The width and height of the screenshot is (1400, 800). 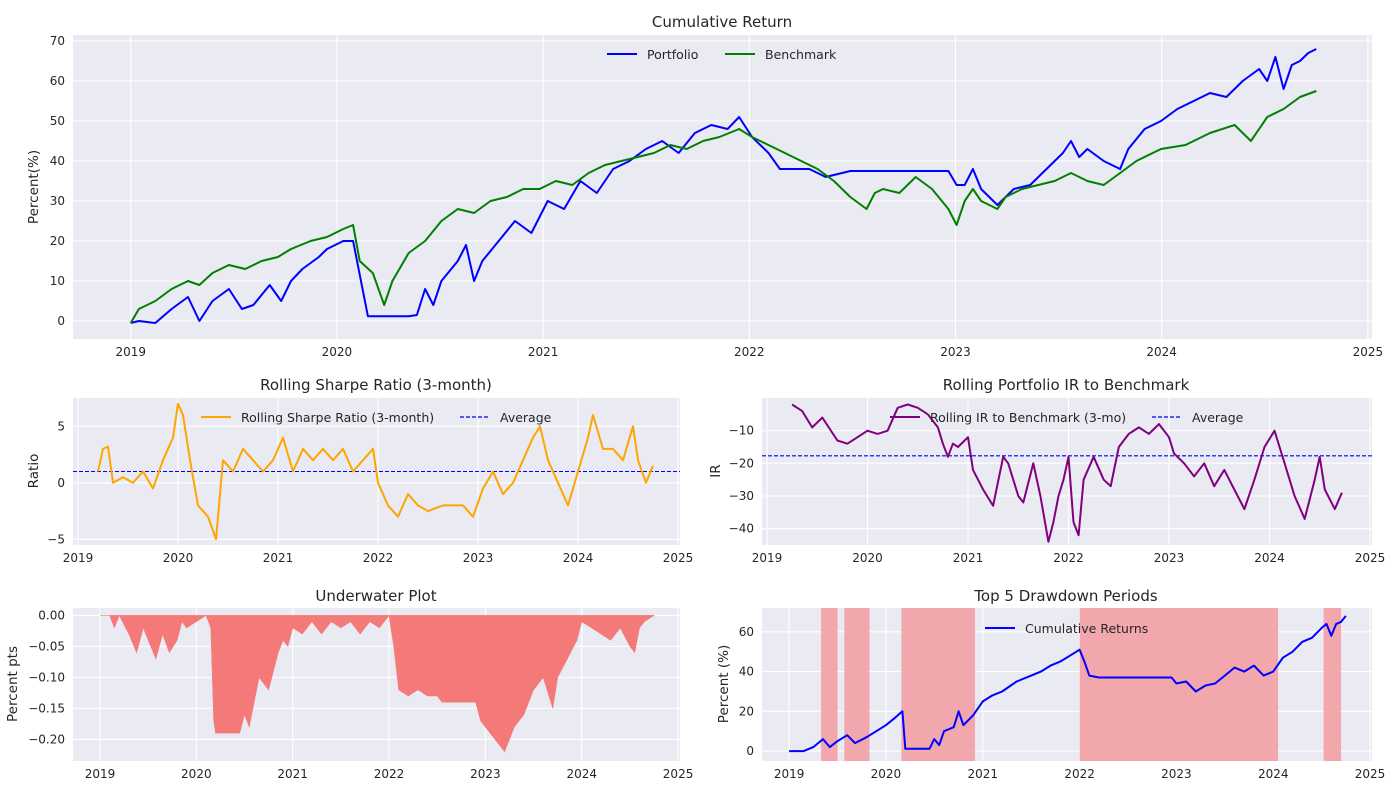 I want to click on legend-label-sharpe: Rolling Sharpe Ratio (3-month), so click(x=337, y=417).